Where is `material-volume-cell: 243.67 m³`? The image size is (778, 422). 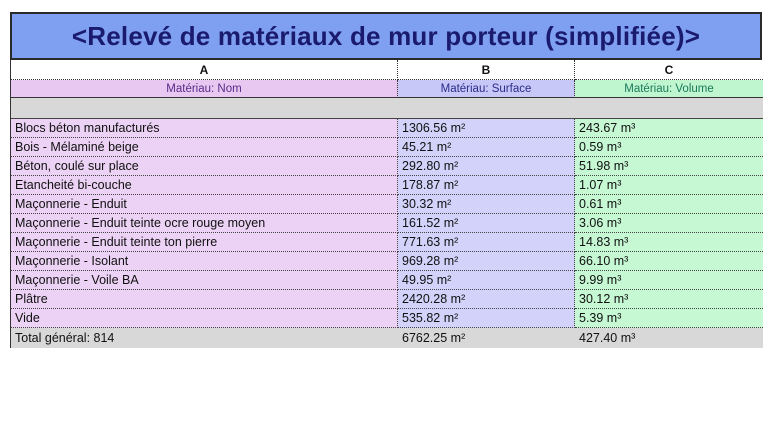
material-volume-cell: 243.67 m³ is located at coordinates (669, 128).